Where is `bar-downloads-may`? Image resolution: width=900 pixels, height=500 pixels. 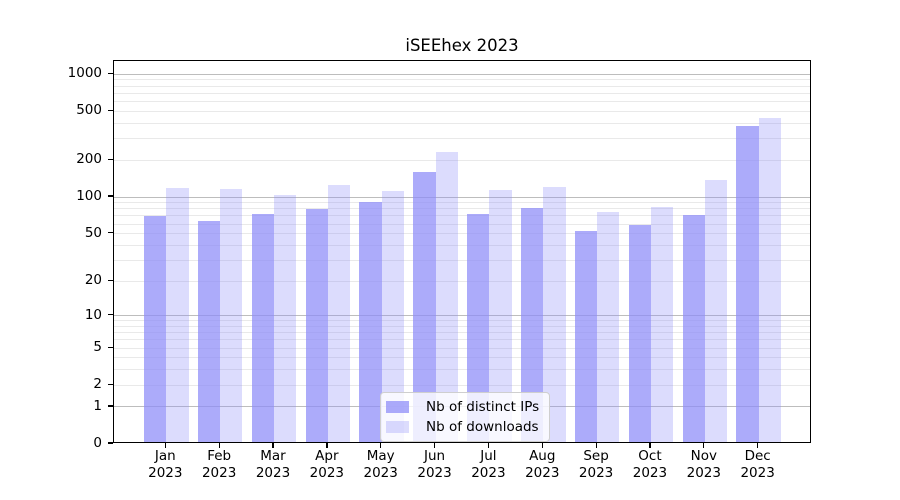 bar-downloads-may is located at coordinates (392, 316).